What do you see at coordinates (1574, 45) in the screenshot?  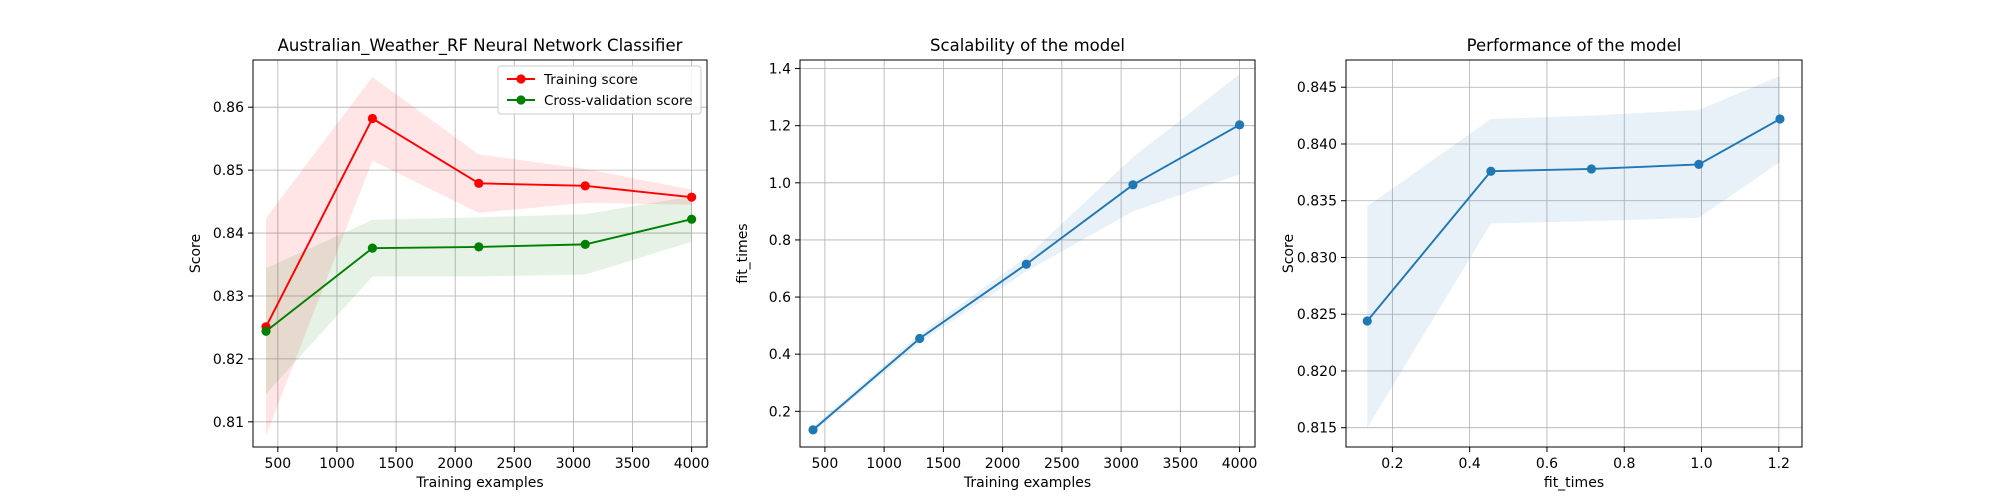 I see `chart-title: Performance of the model` at bounding box center [1574, 45].